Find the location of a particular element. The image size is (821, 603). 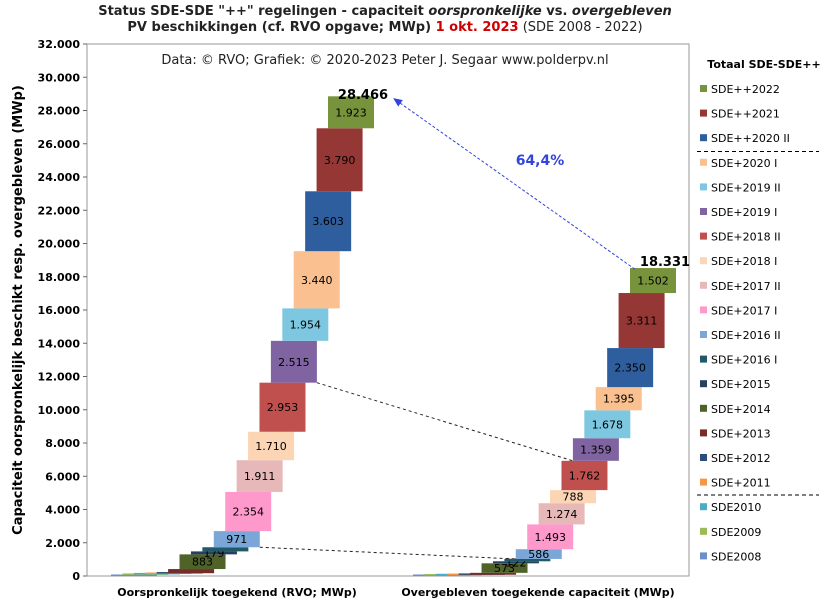

legend-entry: SDE+2017 II is located at coordinates (746, 286).